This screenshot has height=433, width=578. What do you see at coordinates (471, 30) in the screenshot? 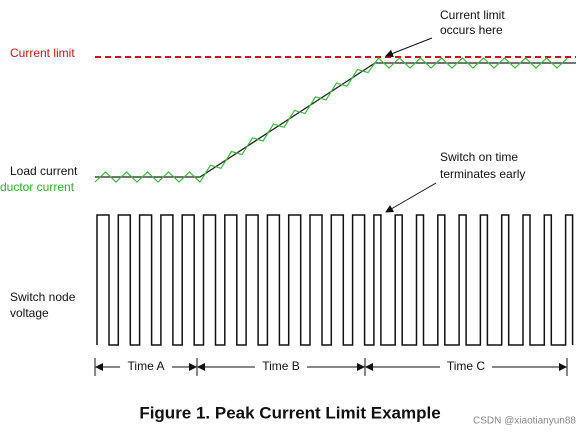
I see `annotation: occurs here` at bounding box center [471, 30].